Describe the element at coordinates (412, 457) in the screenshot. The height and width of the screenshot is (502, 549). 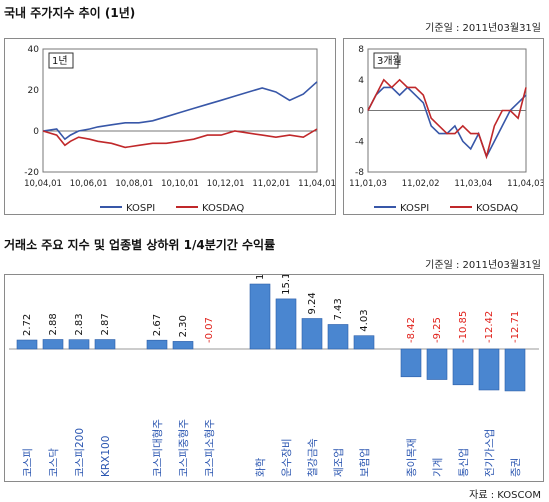
I see `category-label: 종이목재` at that location.